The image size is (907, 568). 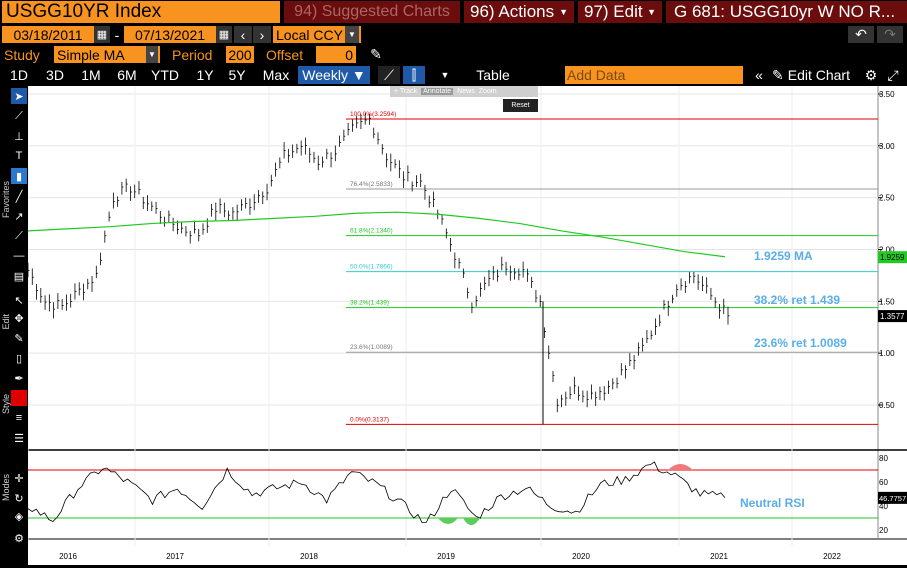 What do you see at coordinates (406, 91) in the screenshot?
I see `track-button: + Track` at bounding box center [406, 91].